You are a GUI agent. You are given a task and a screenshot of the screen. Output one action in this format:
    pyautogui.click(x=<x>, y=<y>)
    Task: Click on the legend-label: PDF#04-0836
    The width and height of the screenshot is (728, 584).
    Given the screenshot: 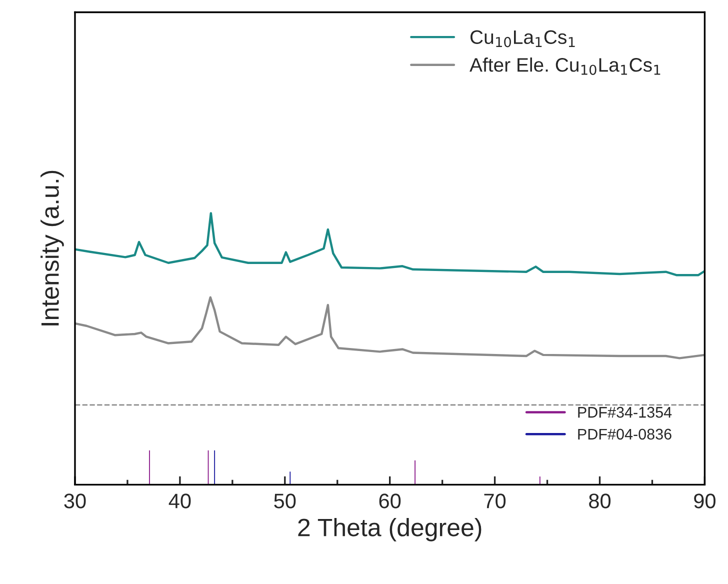 What is the action you would take?
    pyautogui.click(x=625, y=434)
    